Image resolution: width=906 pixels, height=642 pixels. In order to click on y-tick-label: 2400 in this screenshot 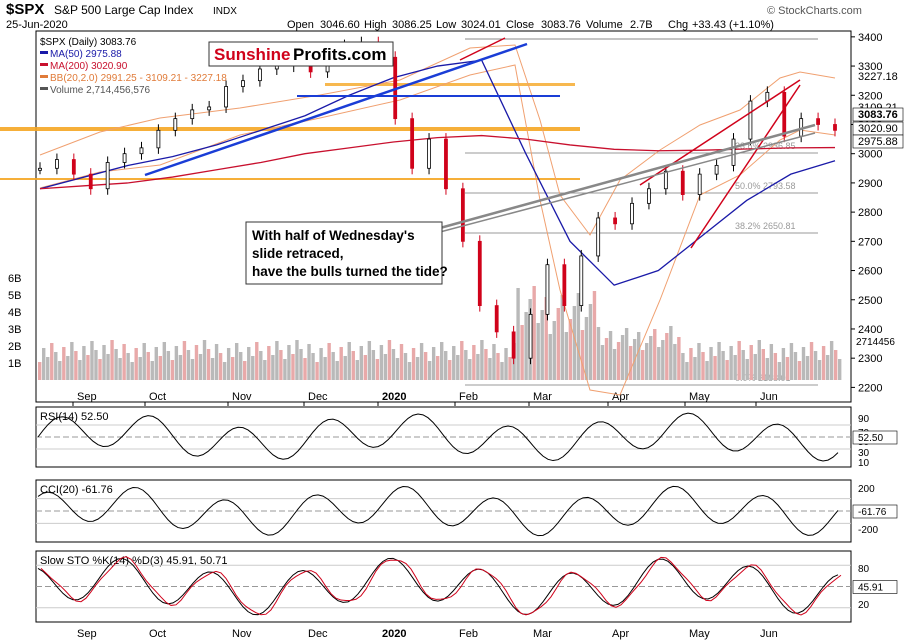, I will do `click(870, 330)`.